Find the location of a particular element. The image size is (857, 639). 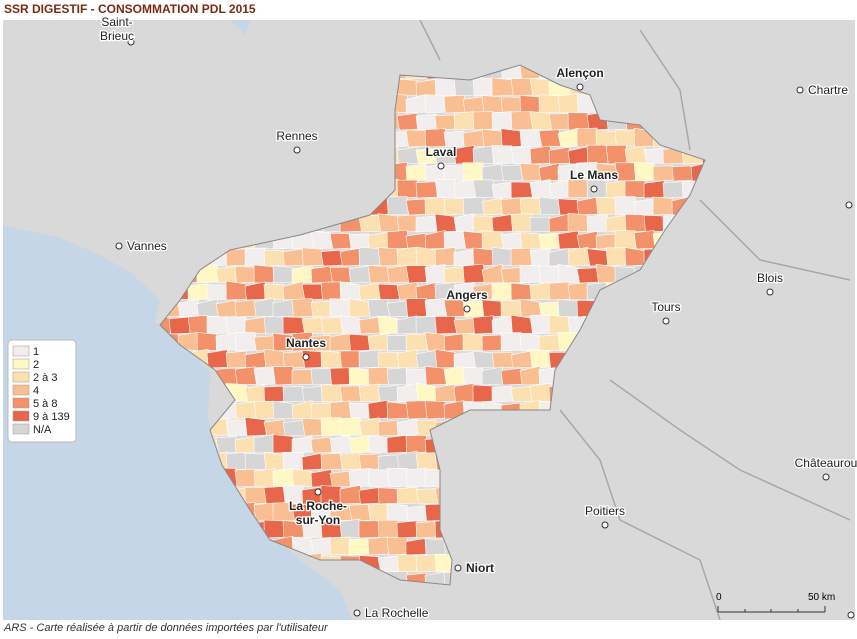

city-label: Laval is located at coordinates (441, 152).